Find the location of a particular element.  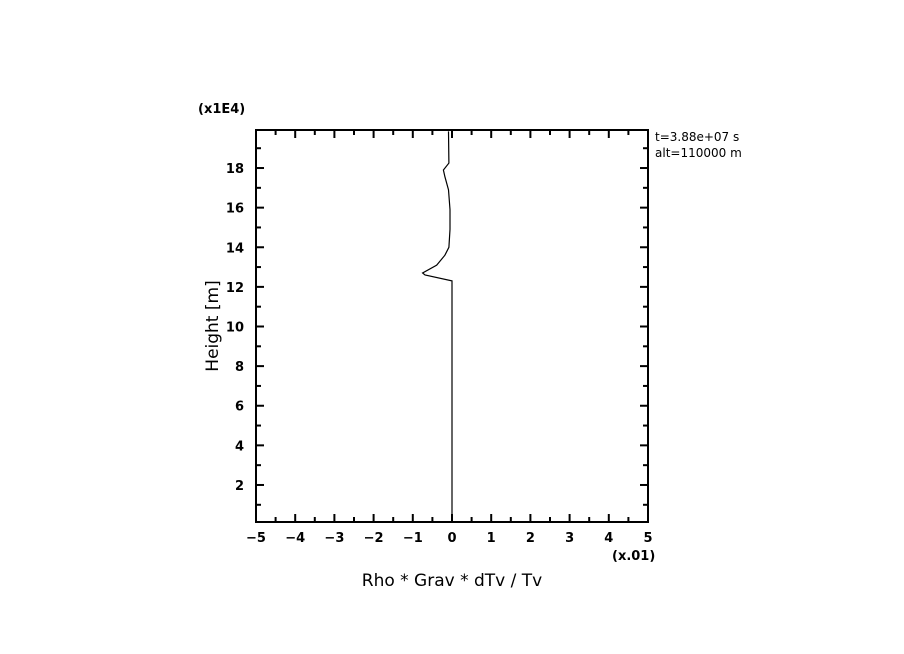

y-tick-label: 2 is located at coordinates (239, 486).